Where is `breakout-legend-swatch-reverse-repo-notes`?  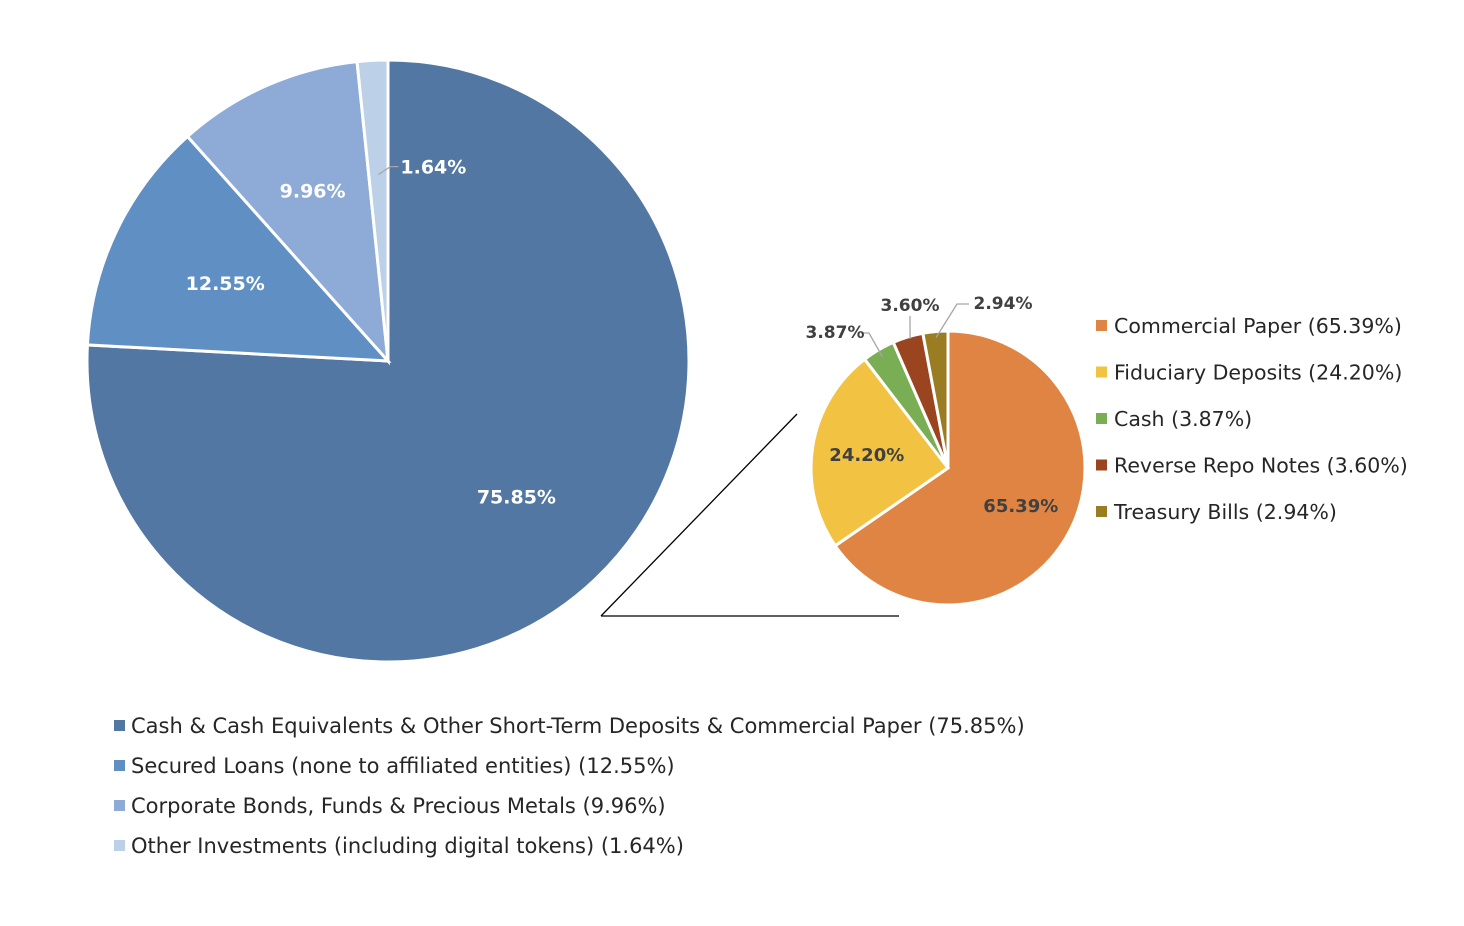
breakout-legend-swatch-reverse-repo-notes is located at coordinates (1101, 465).